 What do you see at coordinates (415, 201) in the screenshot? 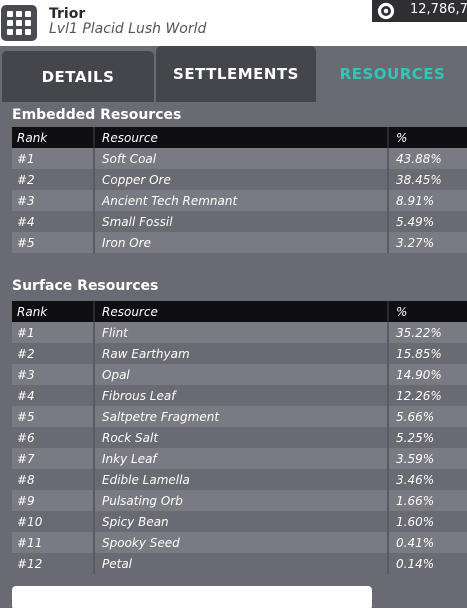
I see `percent-cell: 8.91%` at bounding box center [415, 201].